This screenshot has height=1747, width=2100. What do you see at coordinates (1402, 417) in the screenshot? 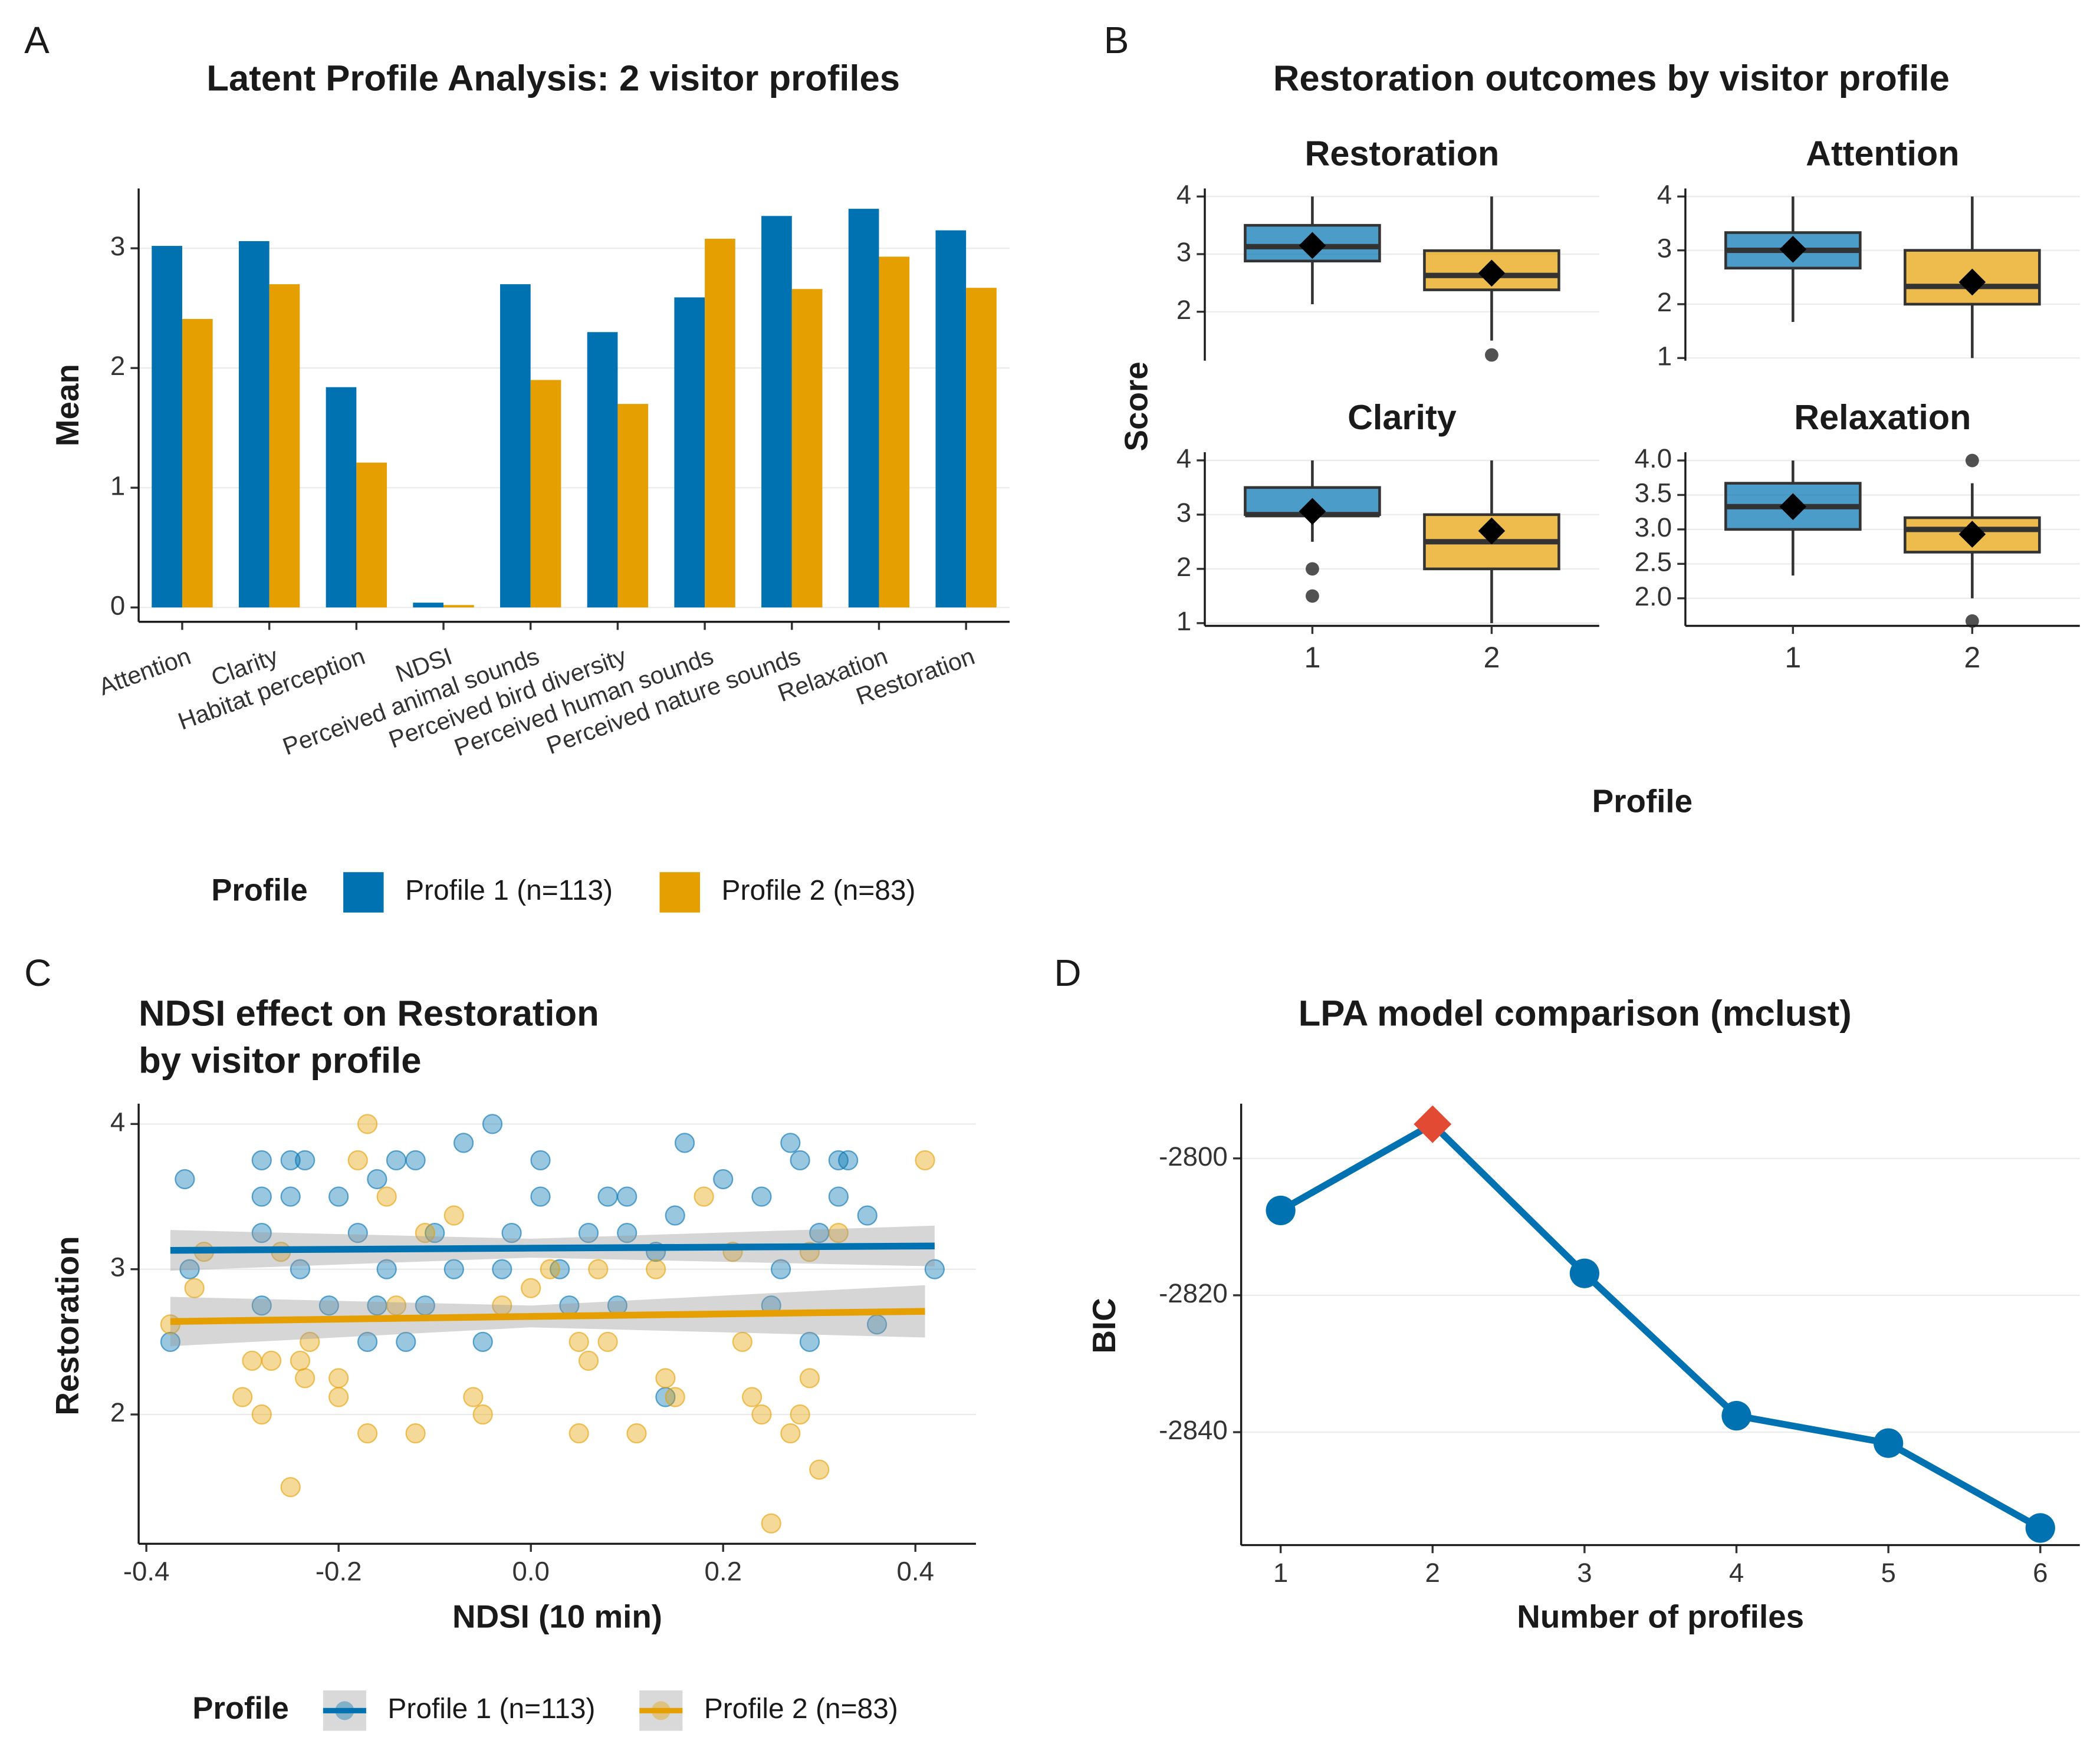
I see `facet-title: Clarity` at bounding box center [1402, 417].